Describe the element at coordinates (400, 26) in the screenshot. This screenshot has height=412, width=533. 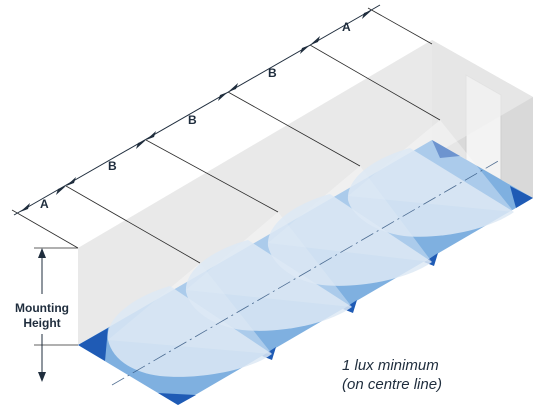
I see `ext-line-end` at that location.